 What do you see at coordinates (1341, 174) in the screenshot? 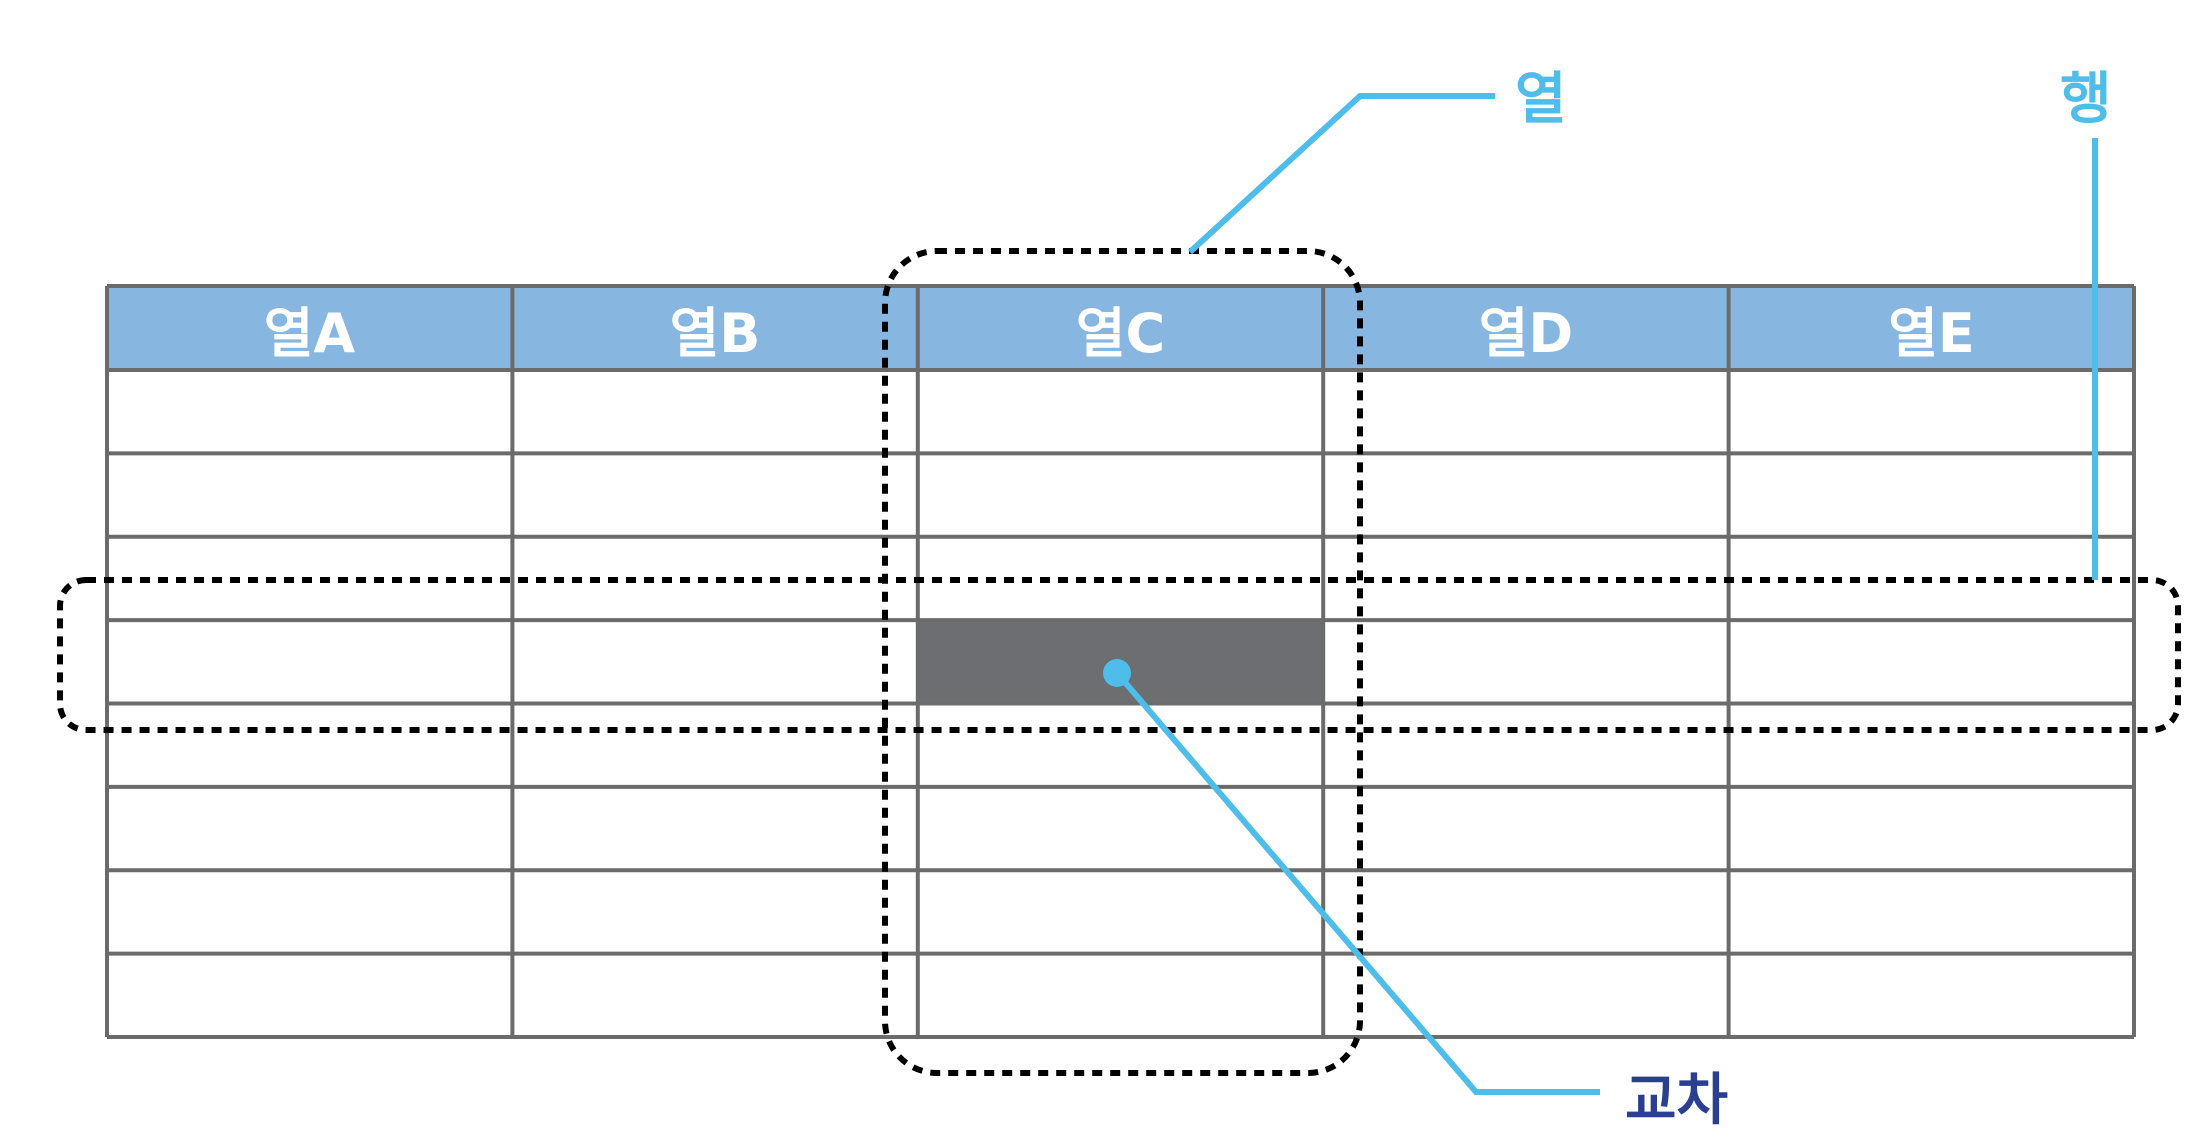
I see `column-callout-line` at bounding box center [1341, 174].